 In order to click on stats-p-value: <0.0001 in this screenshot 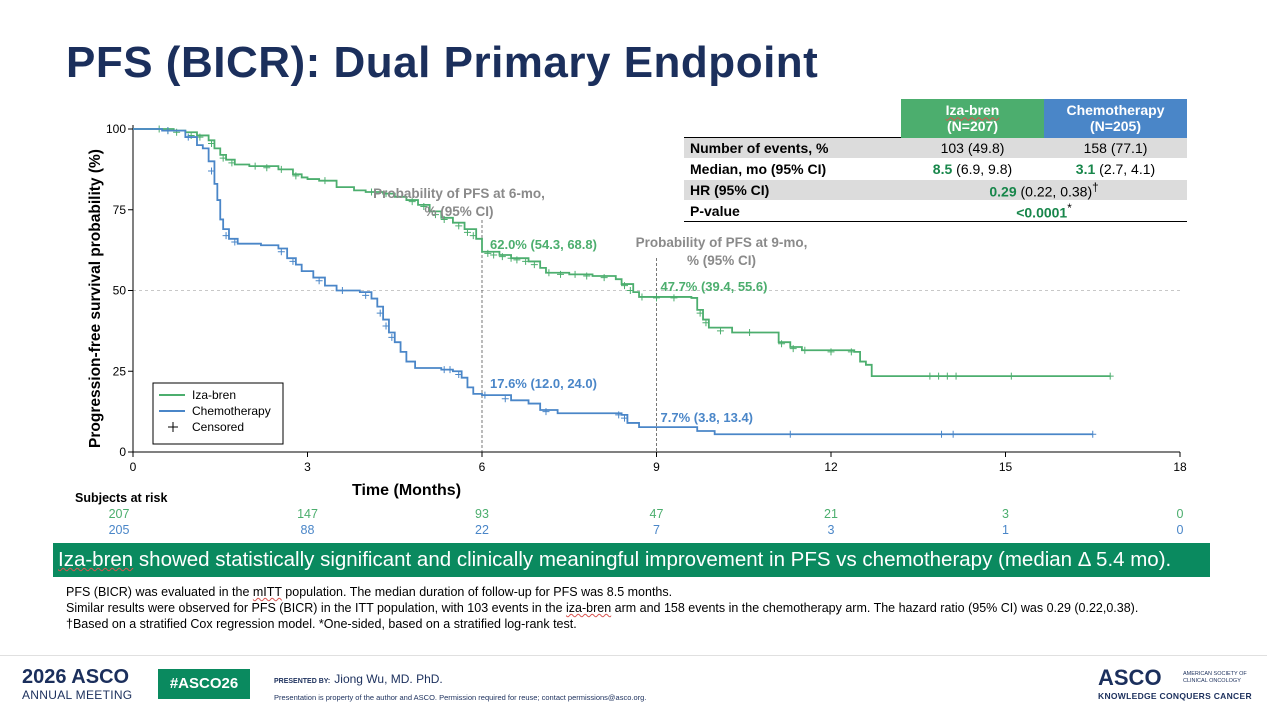, I will do `click(1042, 212)`.